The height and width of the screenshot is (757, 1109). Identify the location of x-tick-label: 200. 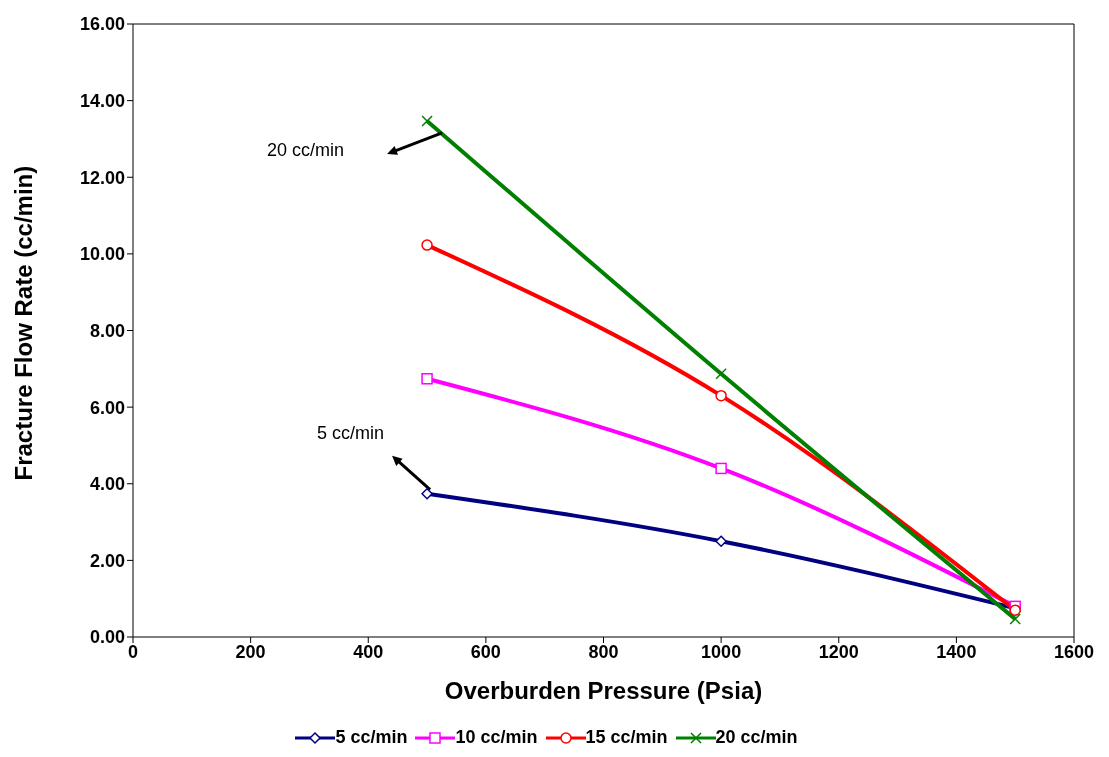
(250, 651).